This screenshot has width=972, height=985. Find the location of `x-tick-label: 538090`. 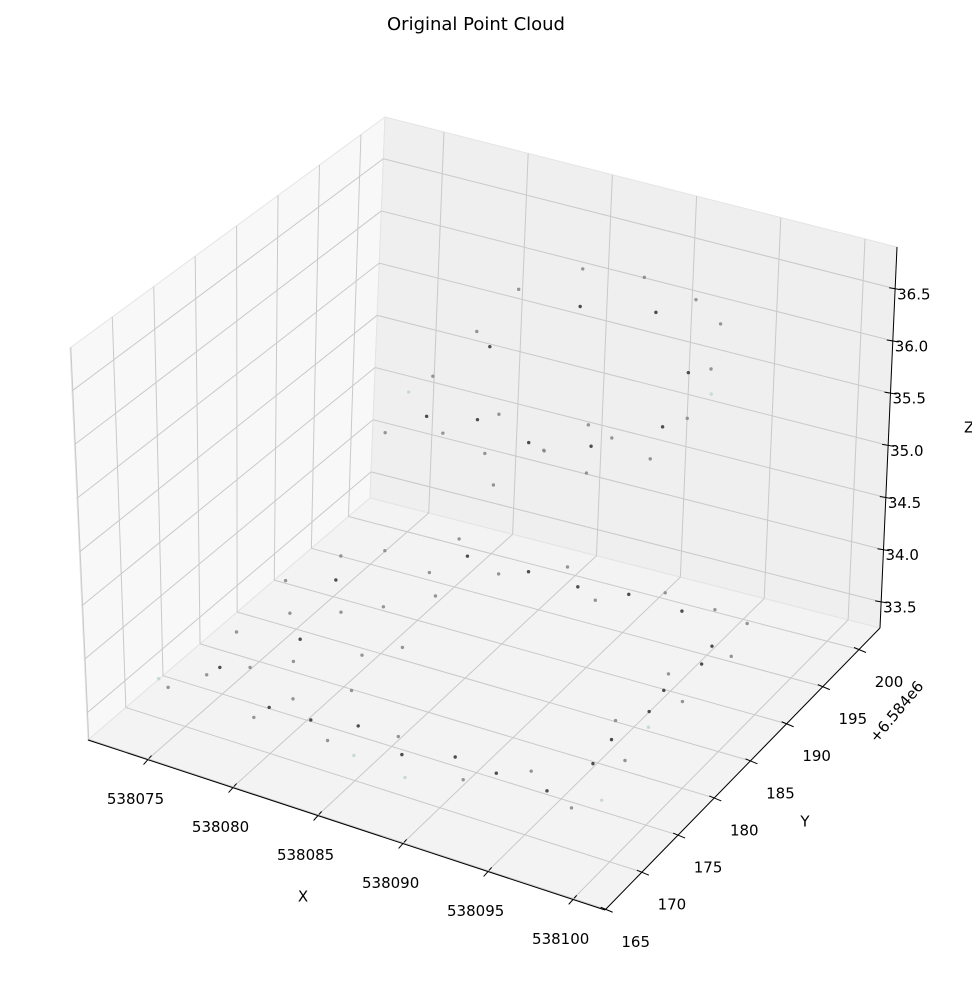

x-tick-label: 538090 is located at coordinates (390, 883).